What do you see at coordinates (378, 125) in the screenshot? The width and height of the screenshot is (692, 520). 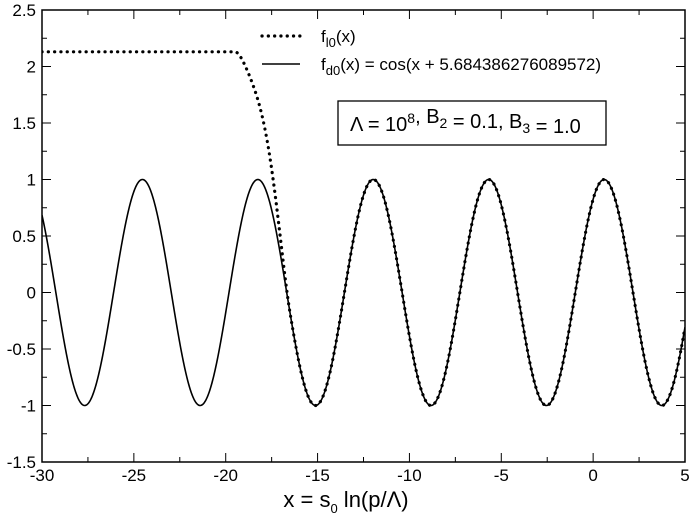 I see `annotation-part: Λ = 10` at bounding box center [378, 125].